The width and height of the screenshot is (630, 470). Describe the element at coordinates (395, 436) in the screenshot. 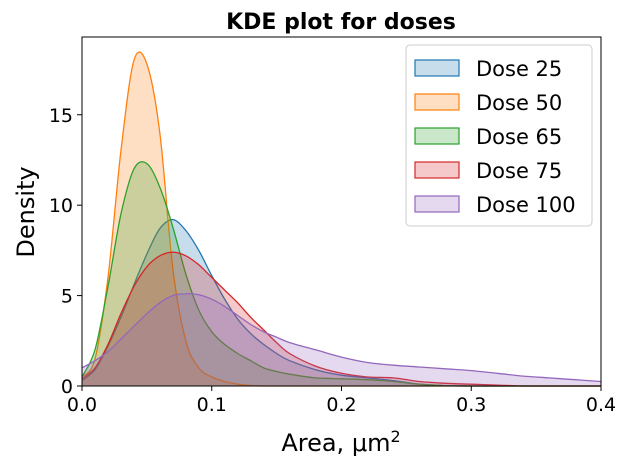

I see `x-axis-label-superscript: 2` at that location.